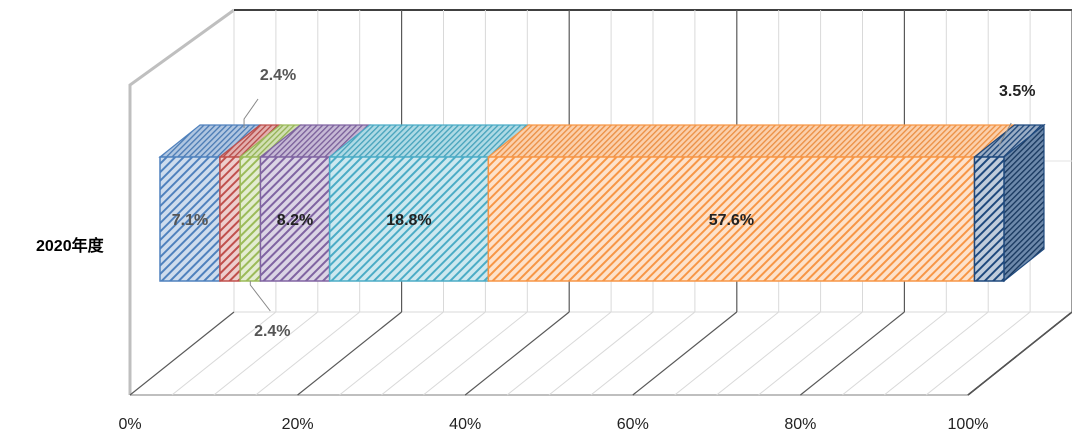  I want to click on data-label-0: 7.1%, so click(190, 220).